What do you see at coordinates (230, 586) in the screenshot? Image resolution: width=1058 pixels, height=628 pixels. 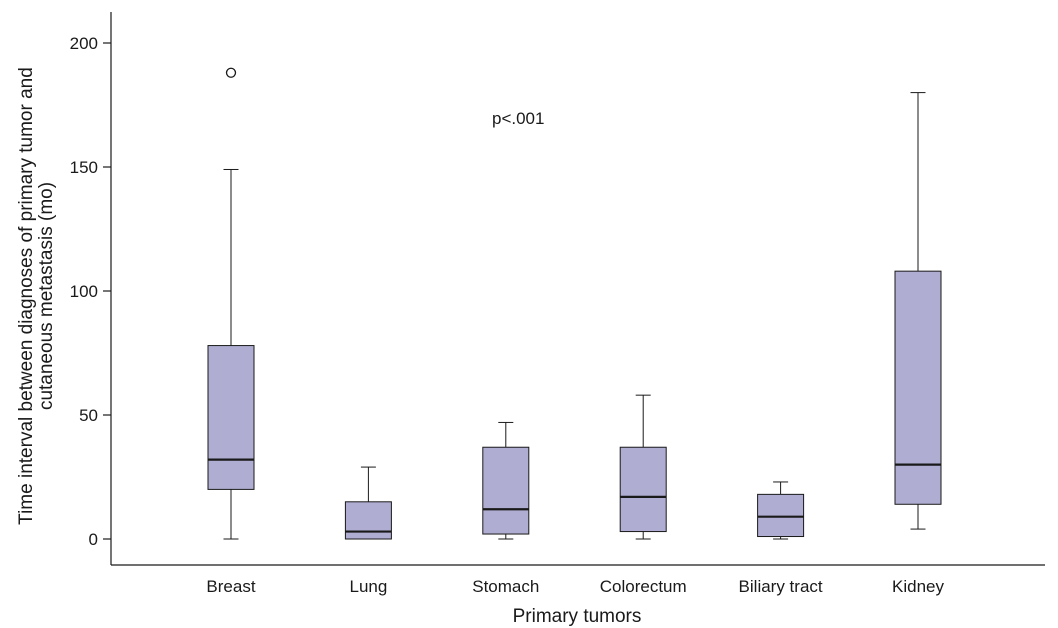 I see `x-tick-label: Breast` at bounding box center [230, 586].